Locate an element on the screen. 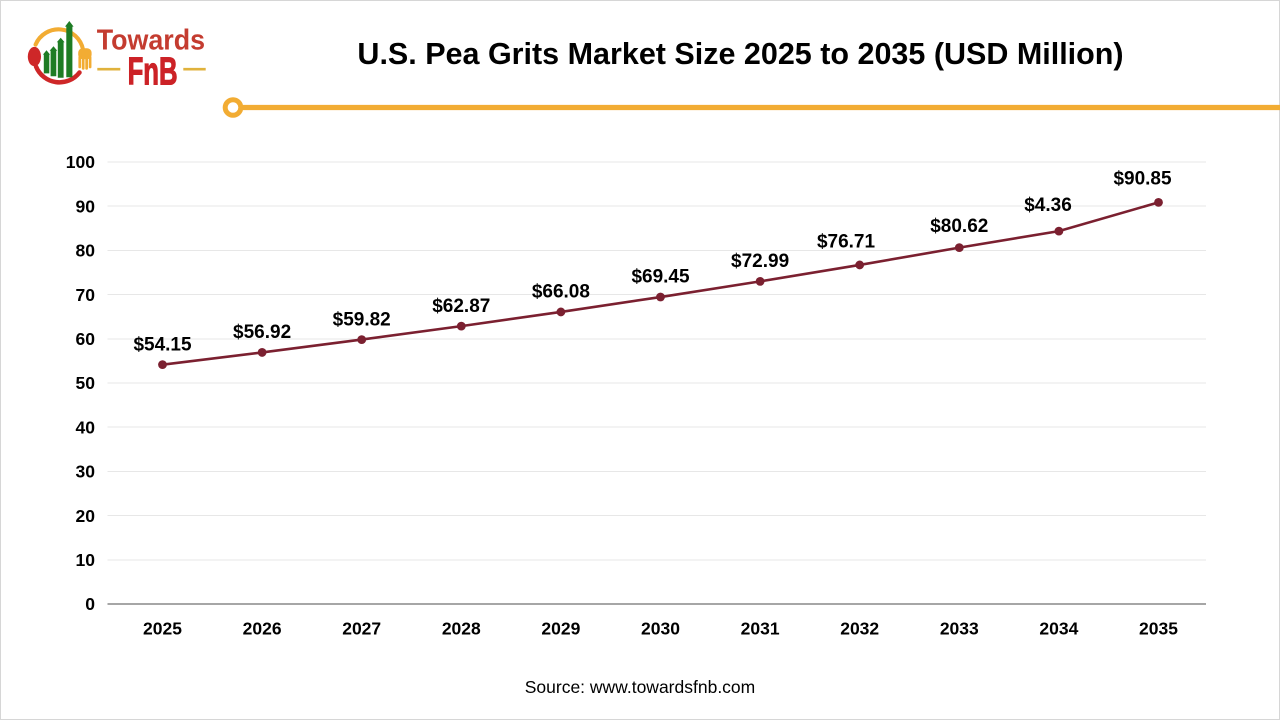  svg-text: $56.92 is located at coordinates (262, 332).